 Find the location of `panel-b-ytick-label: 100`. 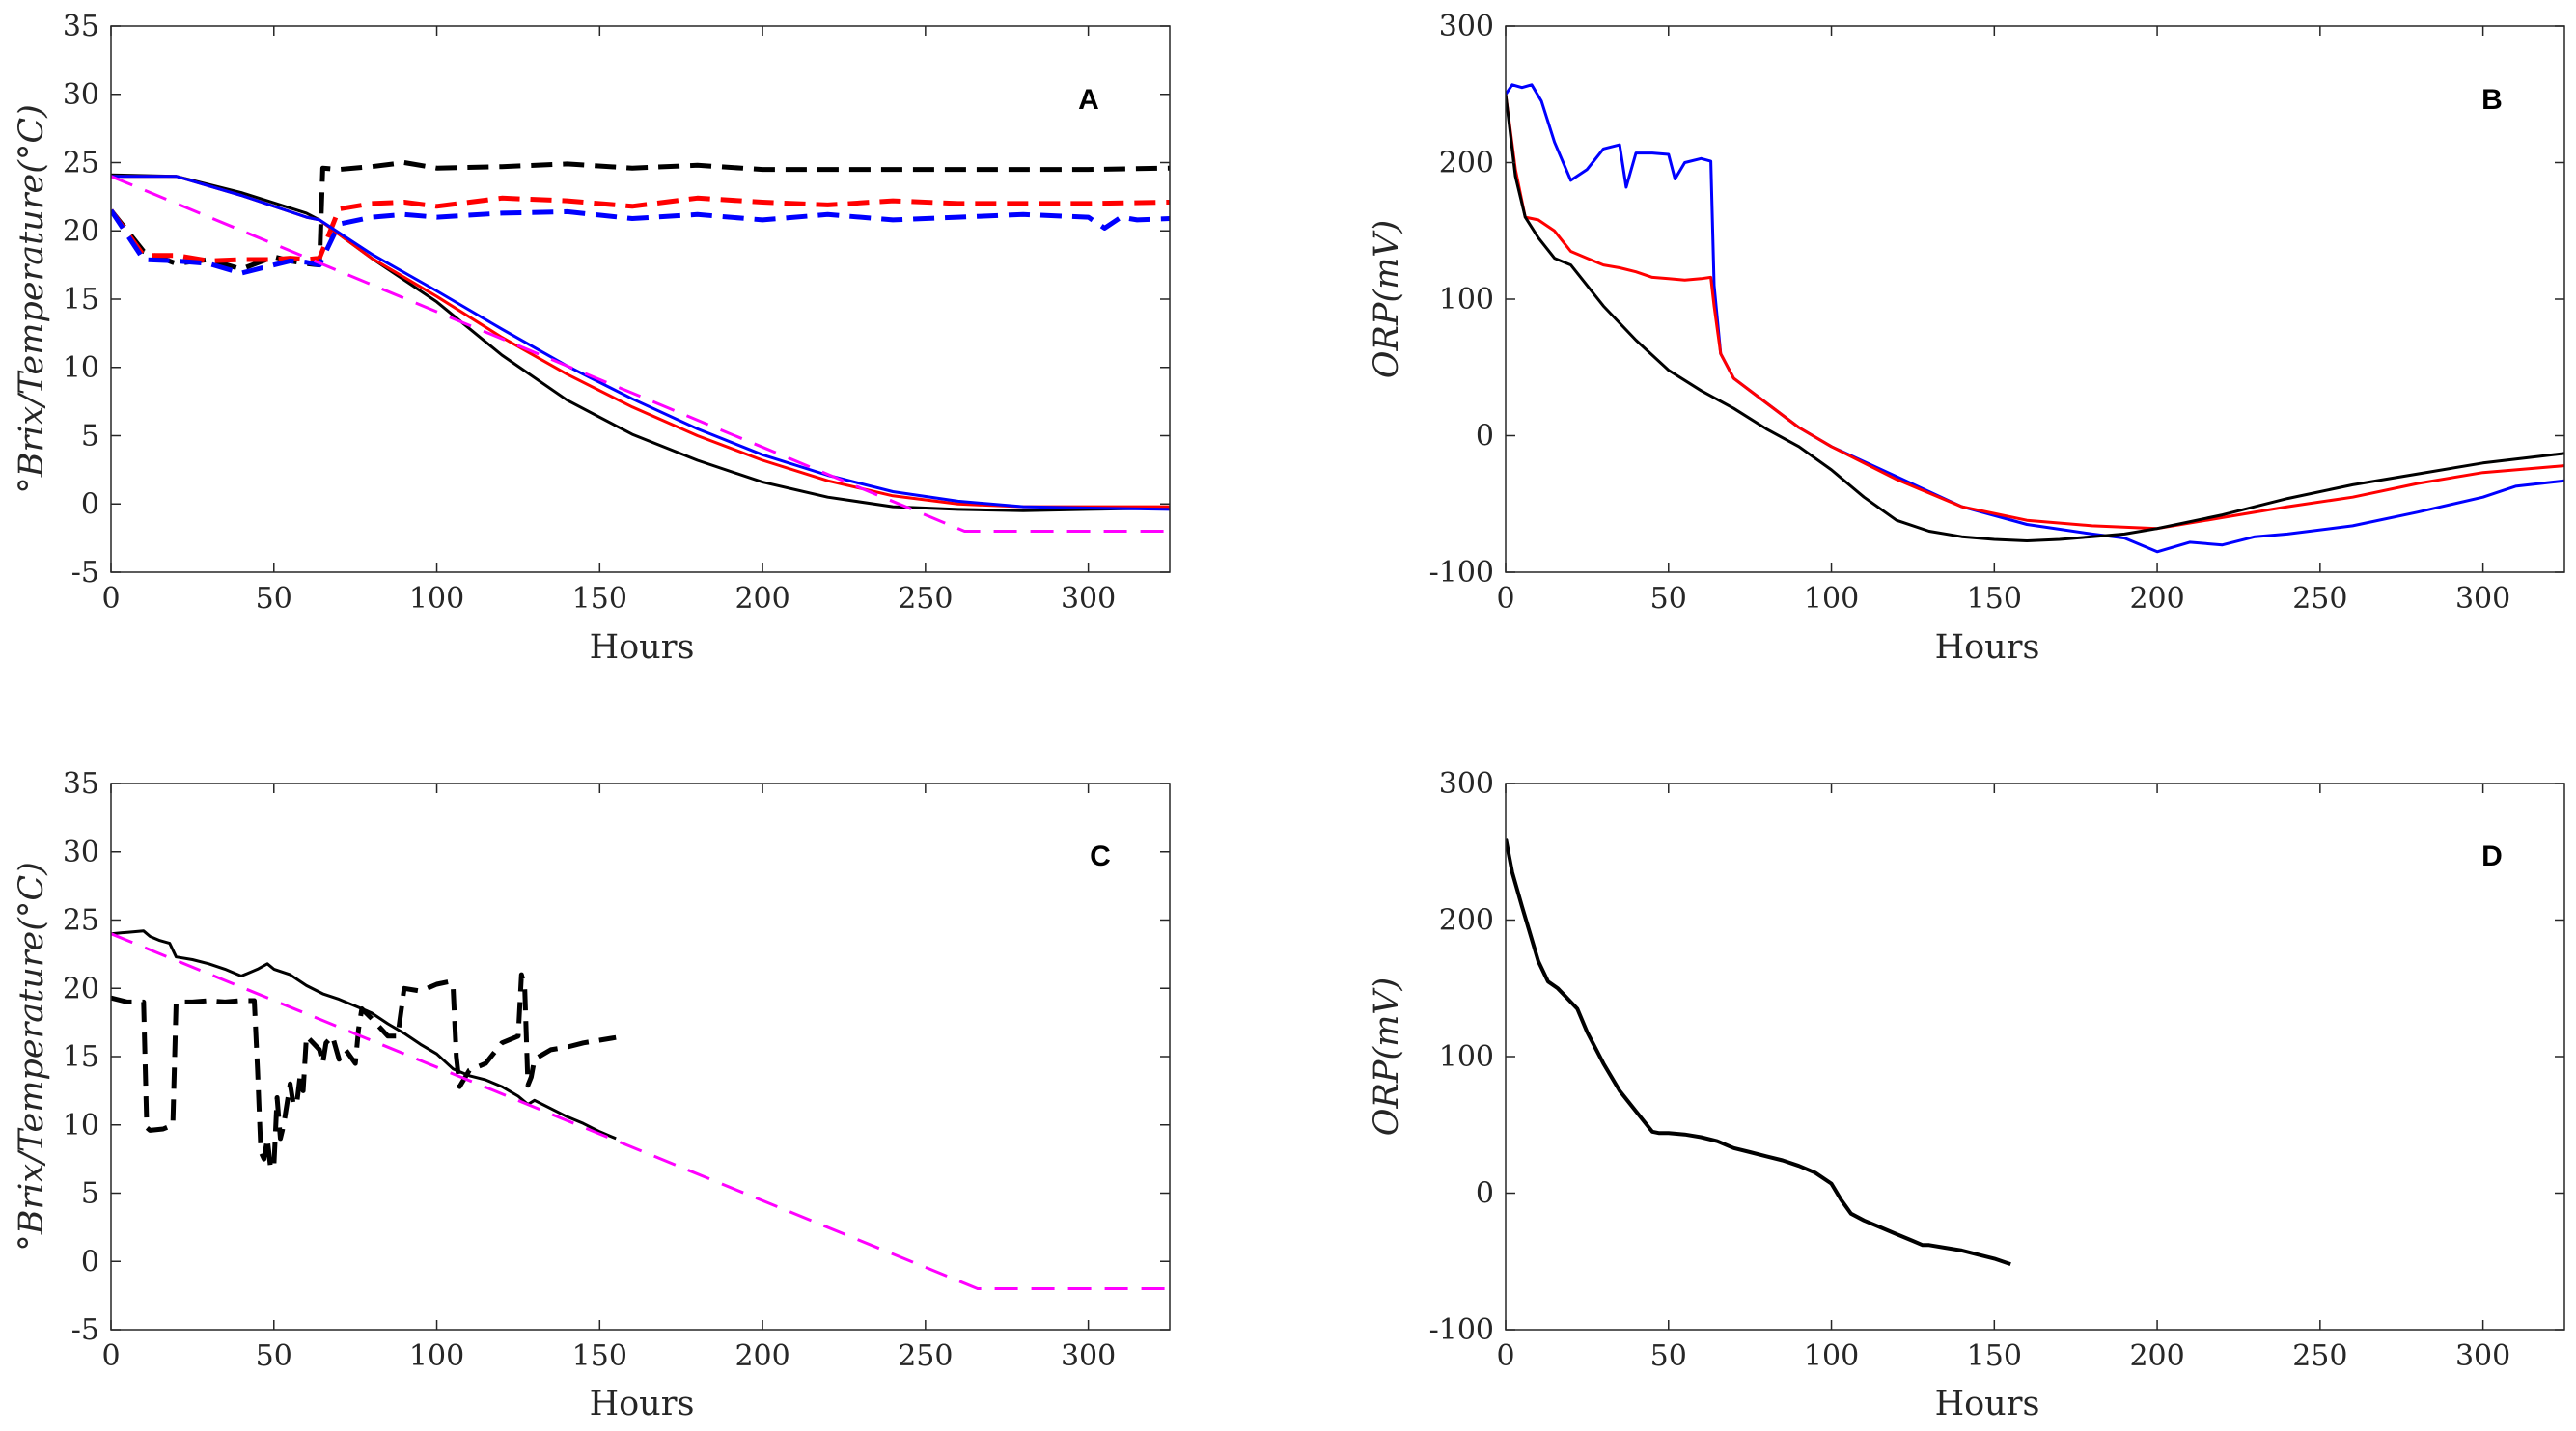

panel-b-ytick-label: 100 is located at coordinates (1466, 299).